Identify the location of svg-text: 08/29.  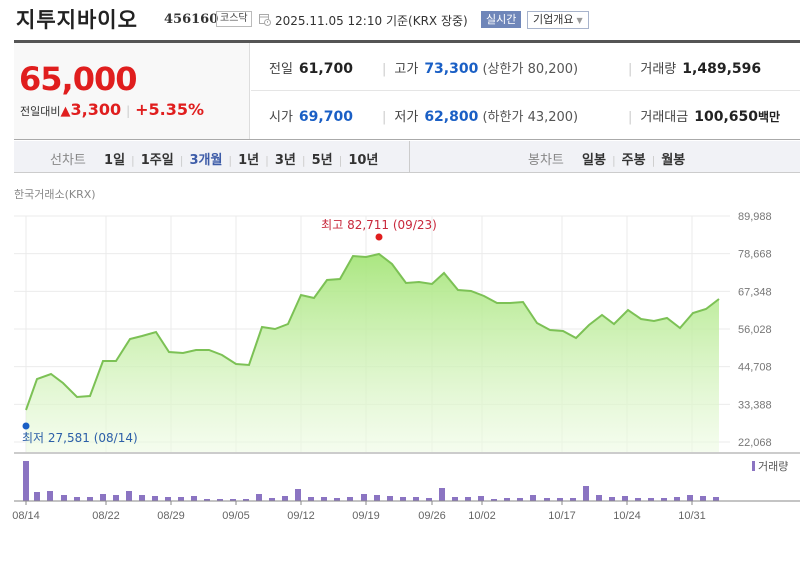
(171, 516).